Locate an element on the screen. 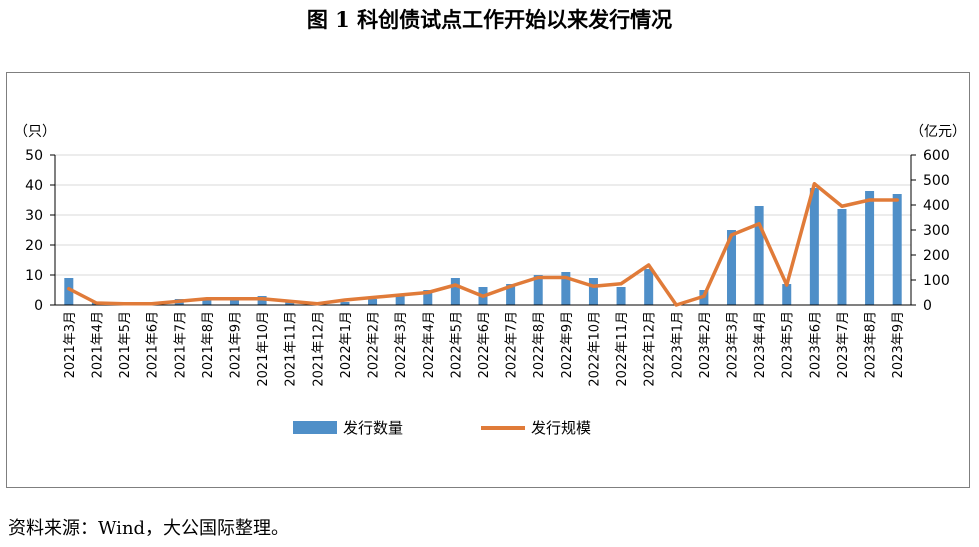 The image size is (979, 547). x-tick-label: 2021年5月 is located at coordinates (125, 344).